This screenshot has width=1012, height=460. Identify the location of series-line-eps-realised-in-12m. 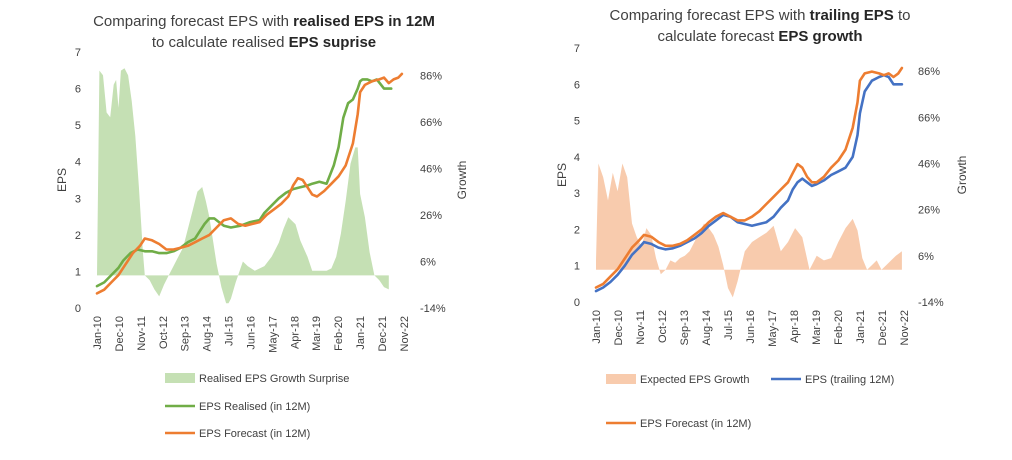
(244, 183).